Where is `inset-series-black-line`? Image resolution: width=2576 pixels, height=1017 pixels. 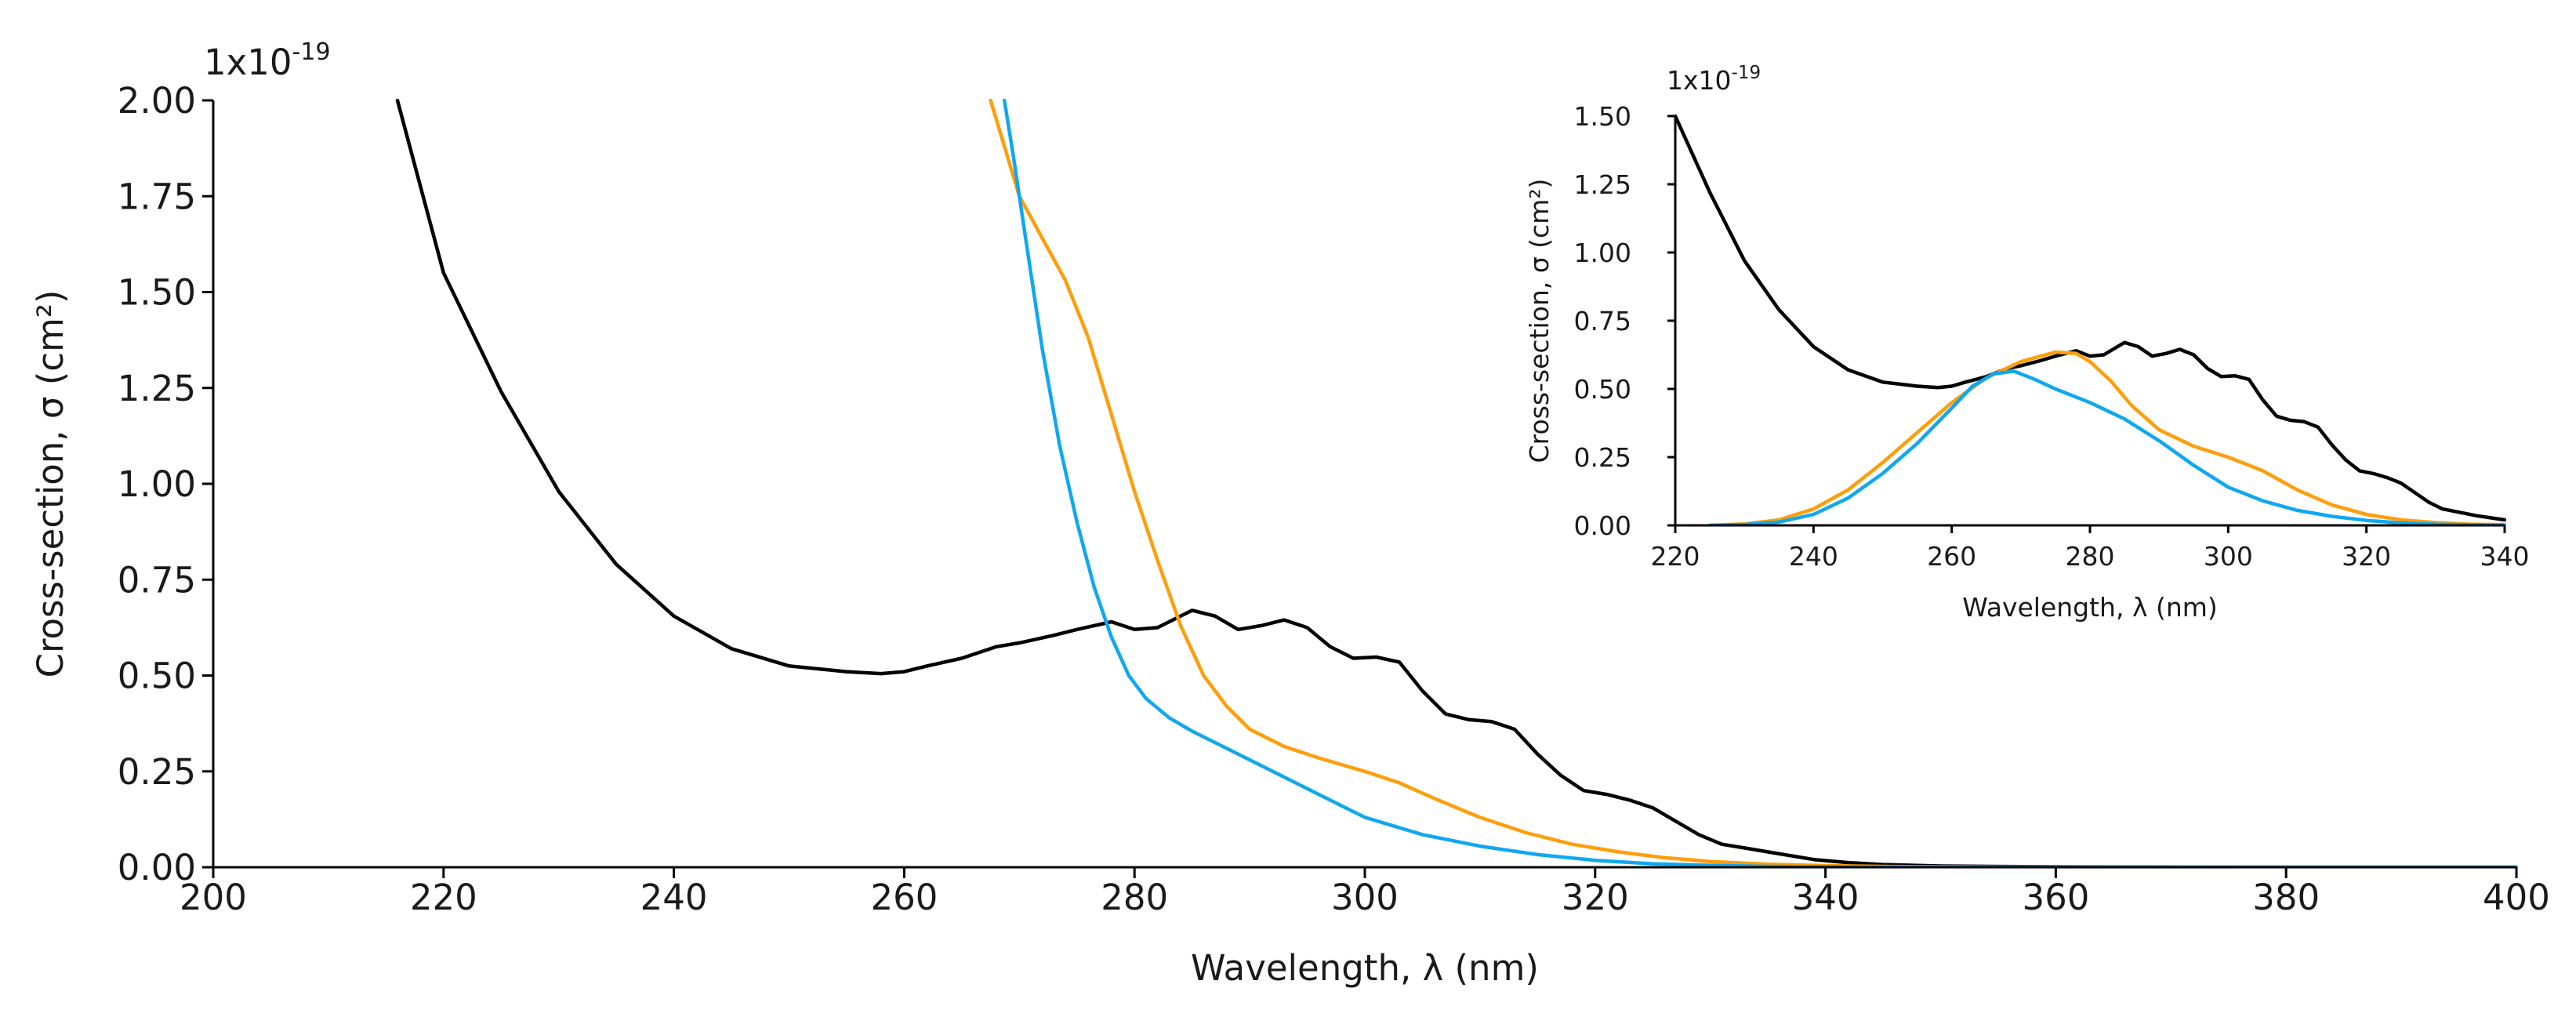
inset-series-black-line is located at coordinates (2091, 318).